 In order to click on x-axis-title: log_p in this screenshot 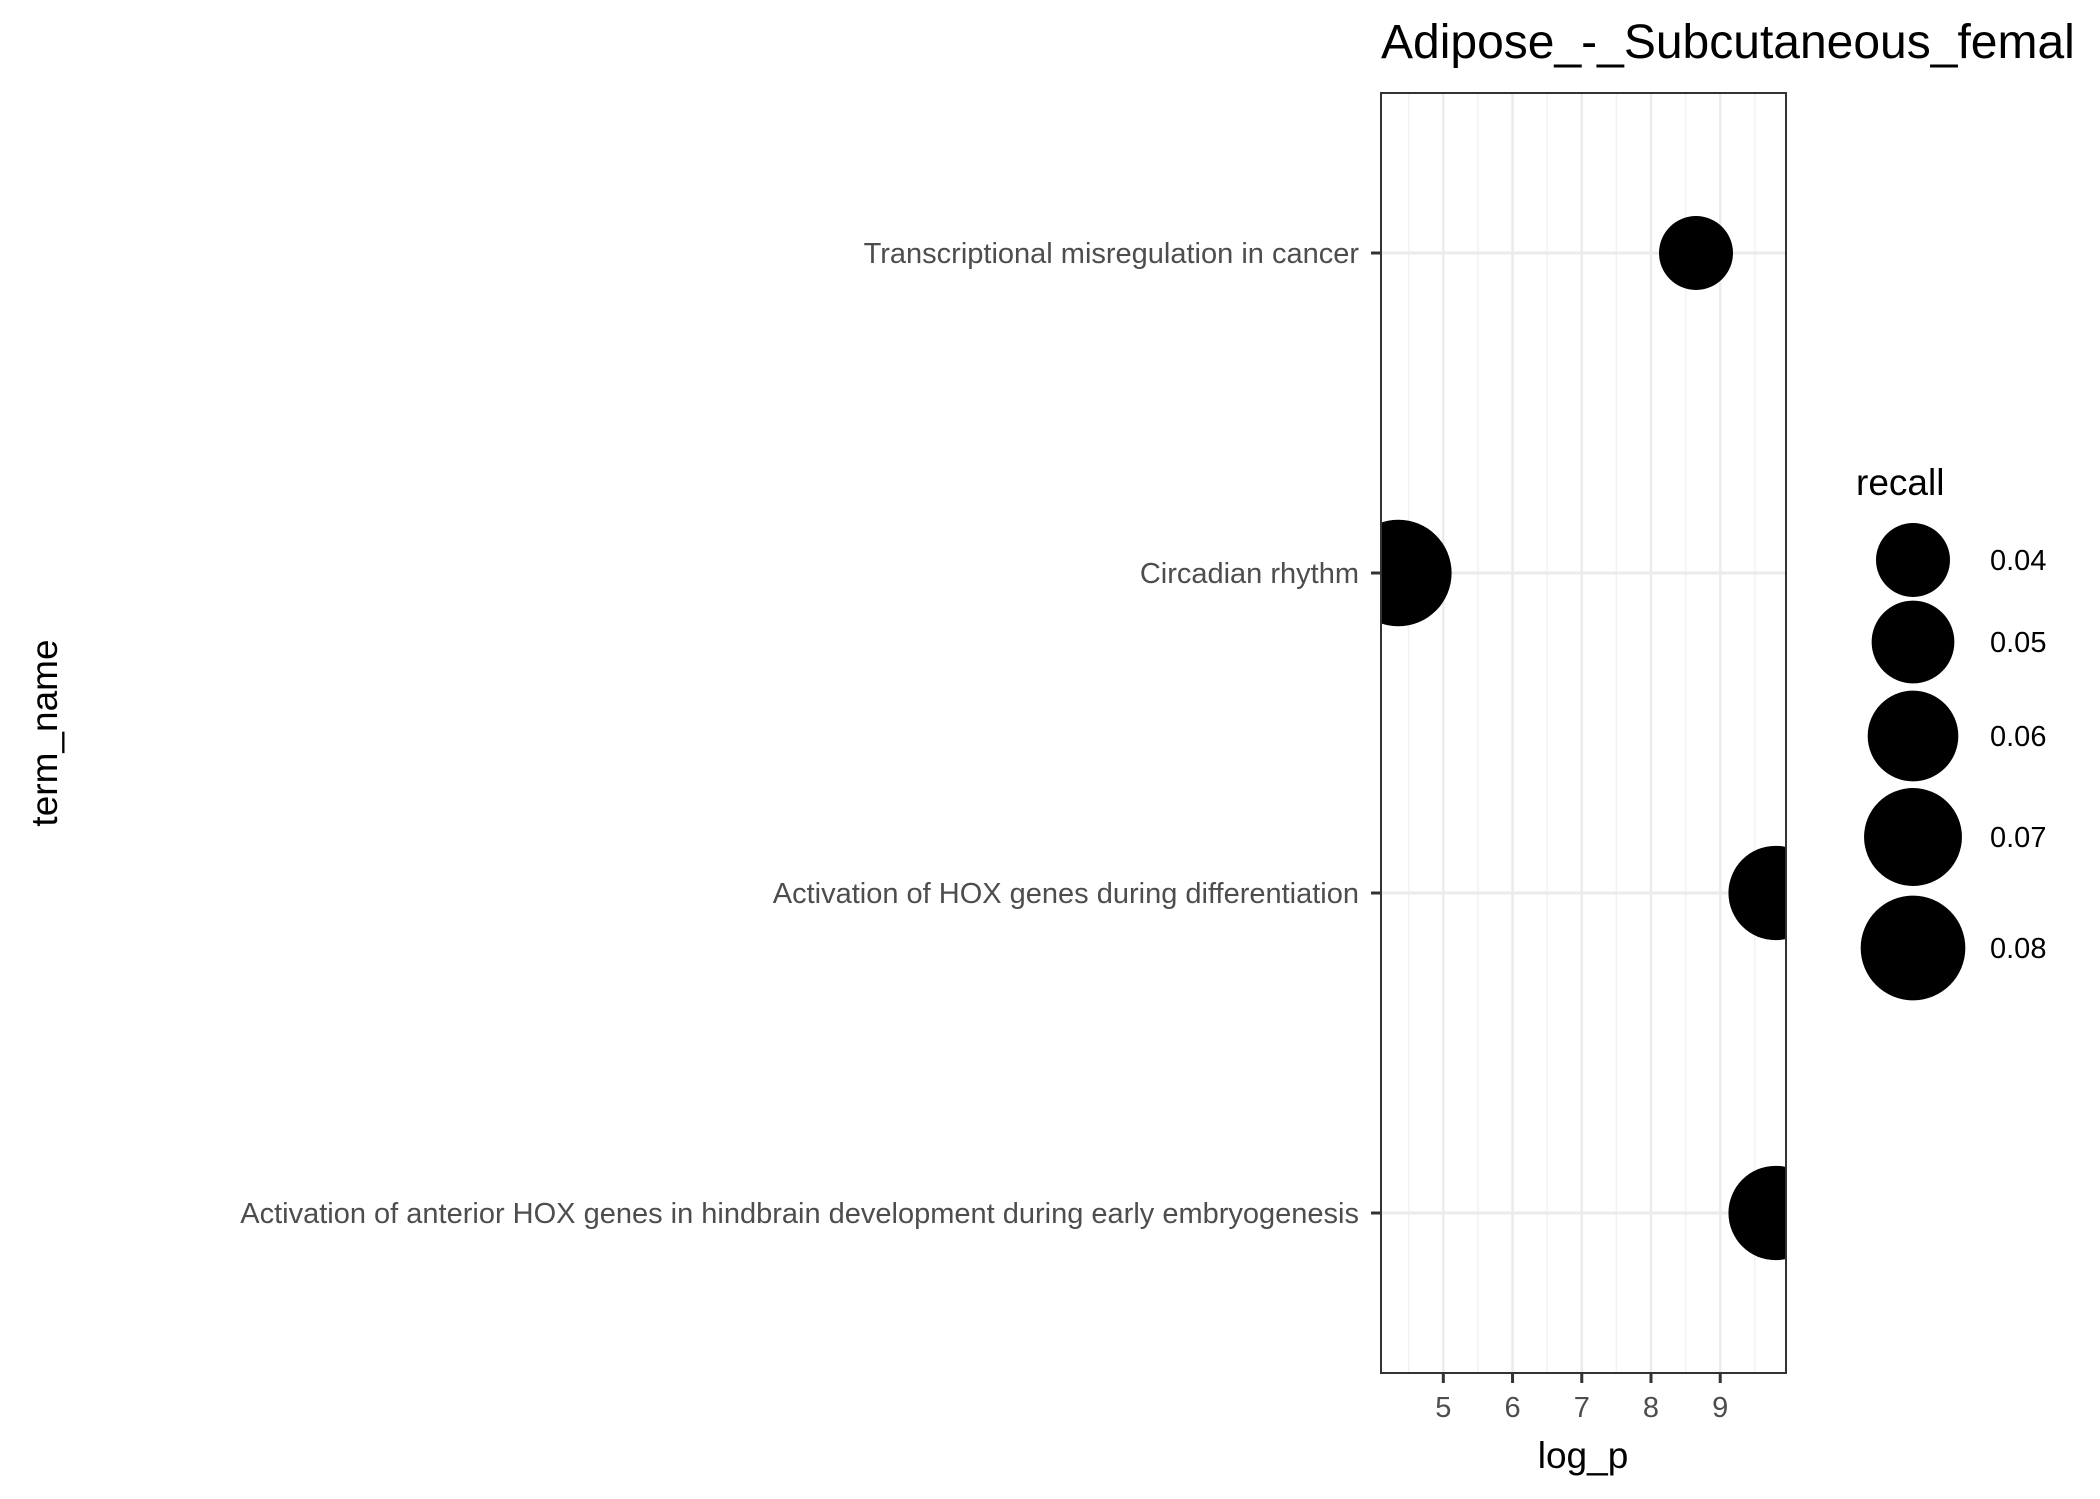, I will do `click(1583, 1455)`.